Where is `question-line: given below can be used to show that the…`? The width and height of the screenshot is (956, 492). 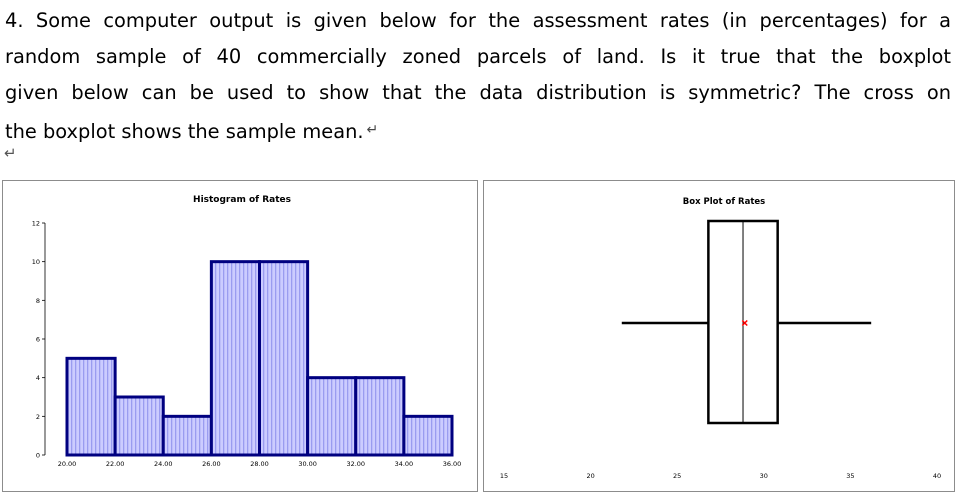
question-line: given below can be used to show that the… is located at coordinates (478, 93).